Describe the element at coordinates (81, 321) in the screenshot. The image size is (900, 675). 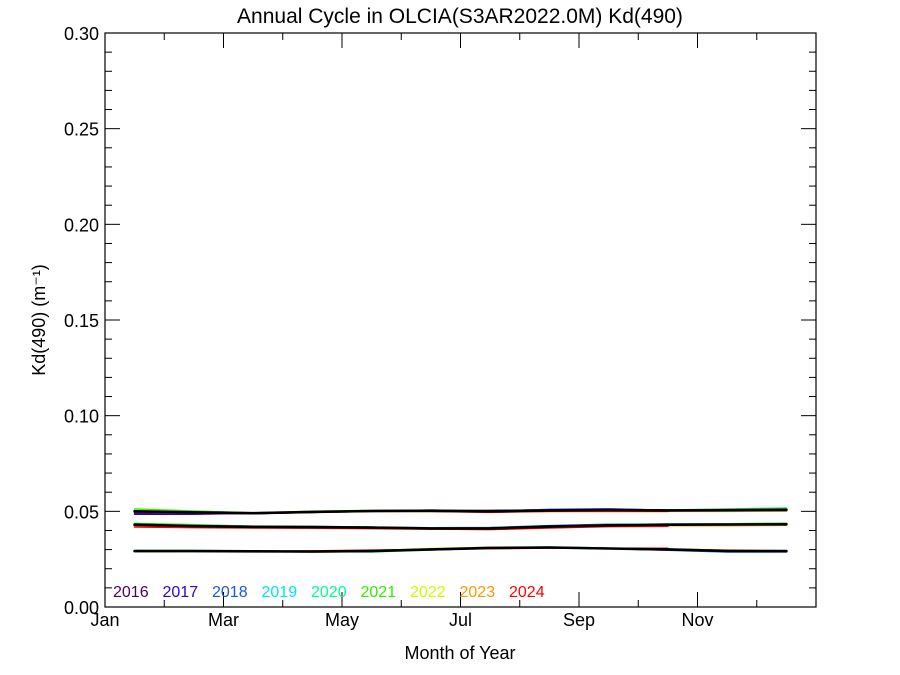
I see `y-tick-label: 0.15` at that location.